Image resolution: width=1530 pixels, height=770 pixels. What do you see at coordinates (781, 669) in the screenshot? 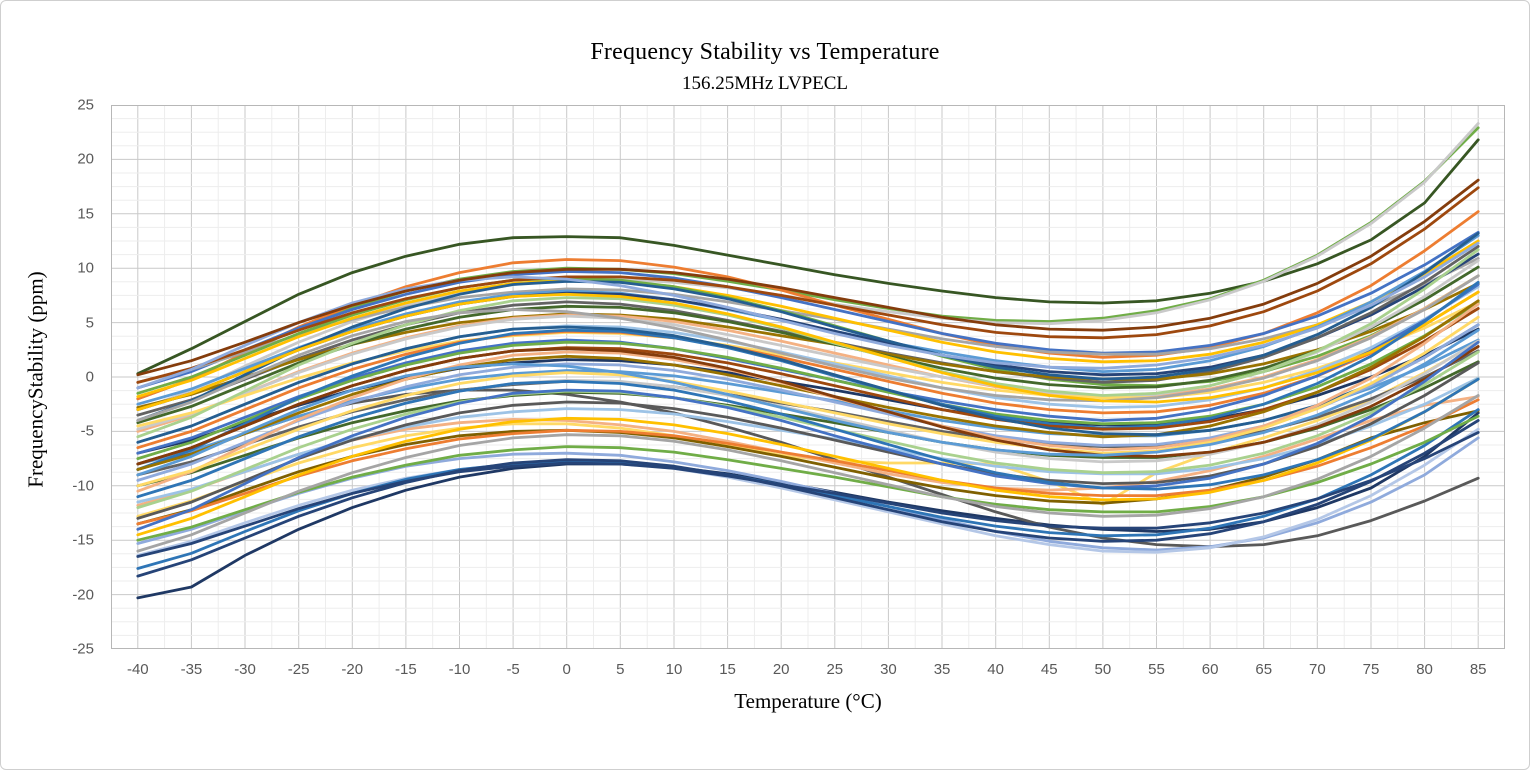
I see `x-tick-label: 20` at bounding box center [781, 669].